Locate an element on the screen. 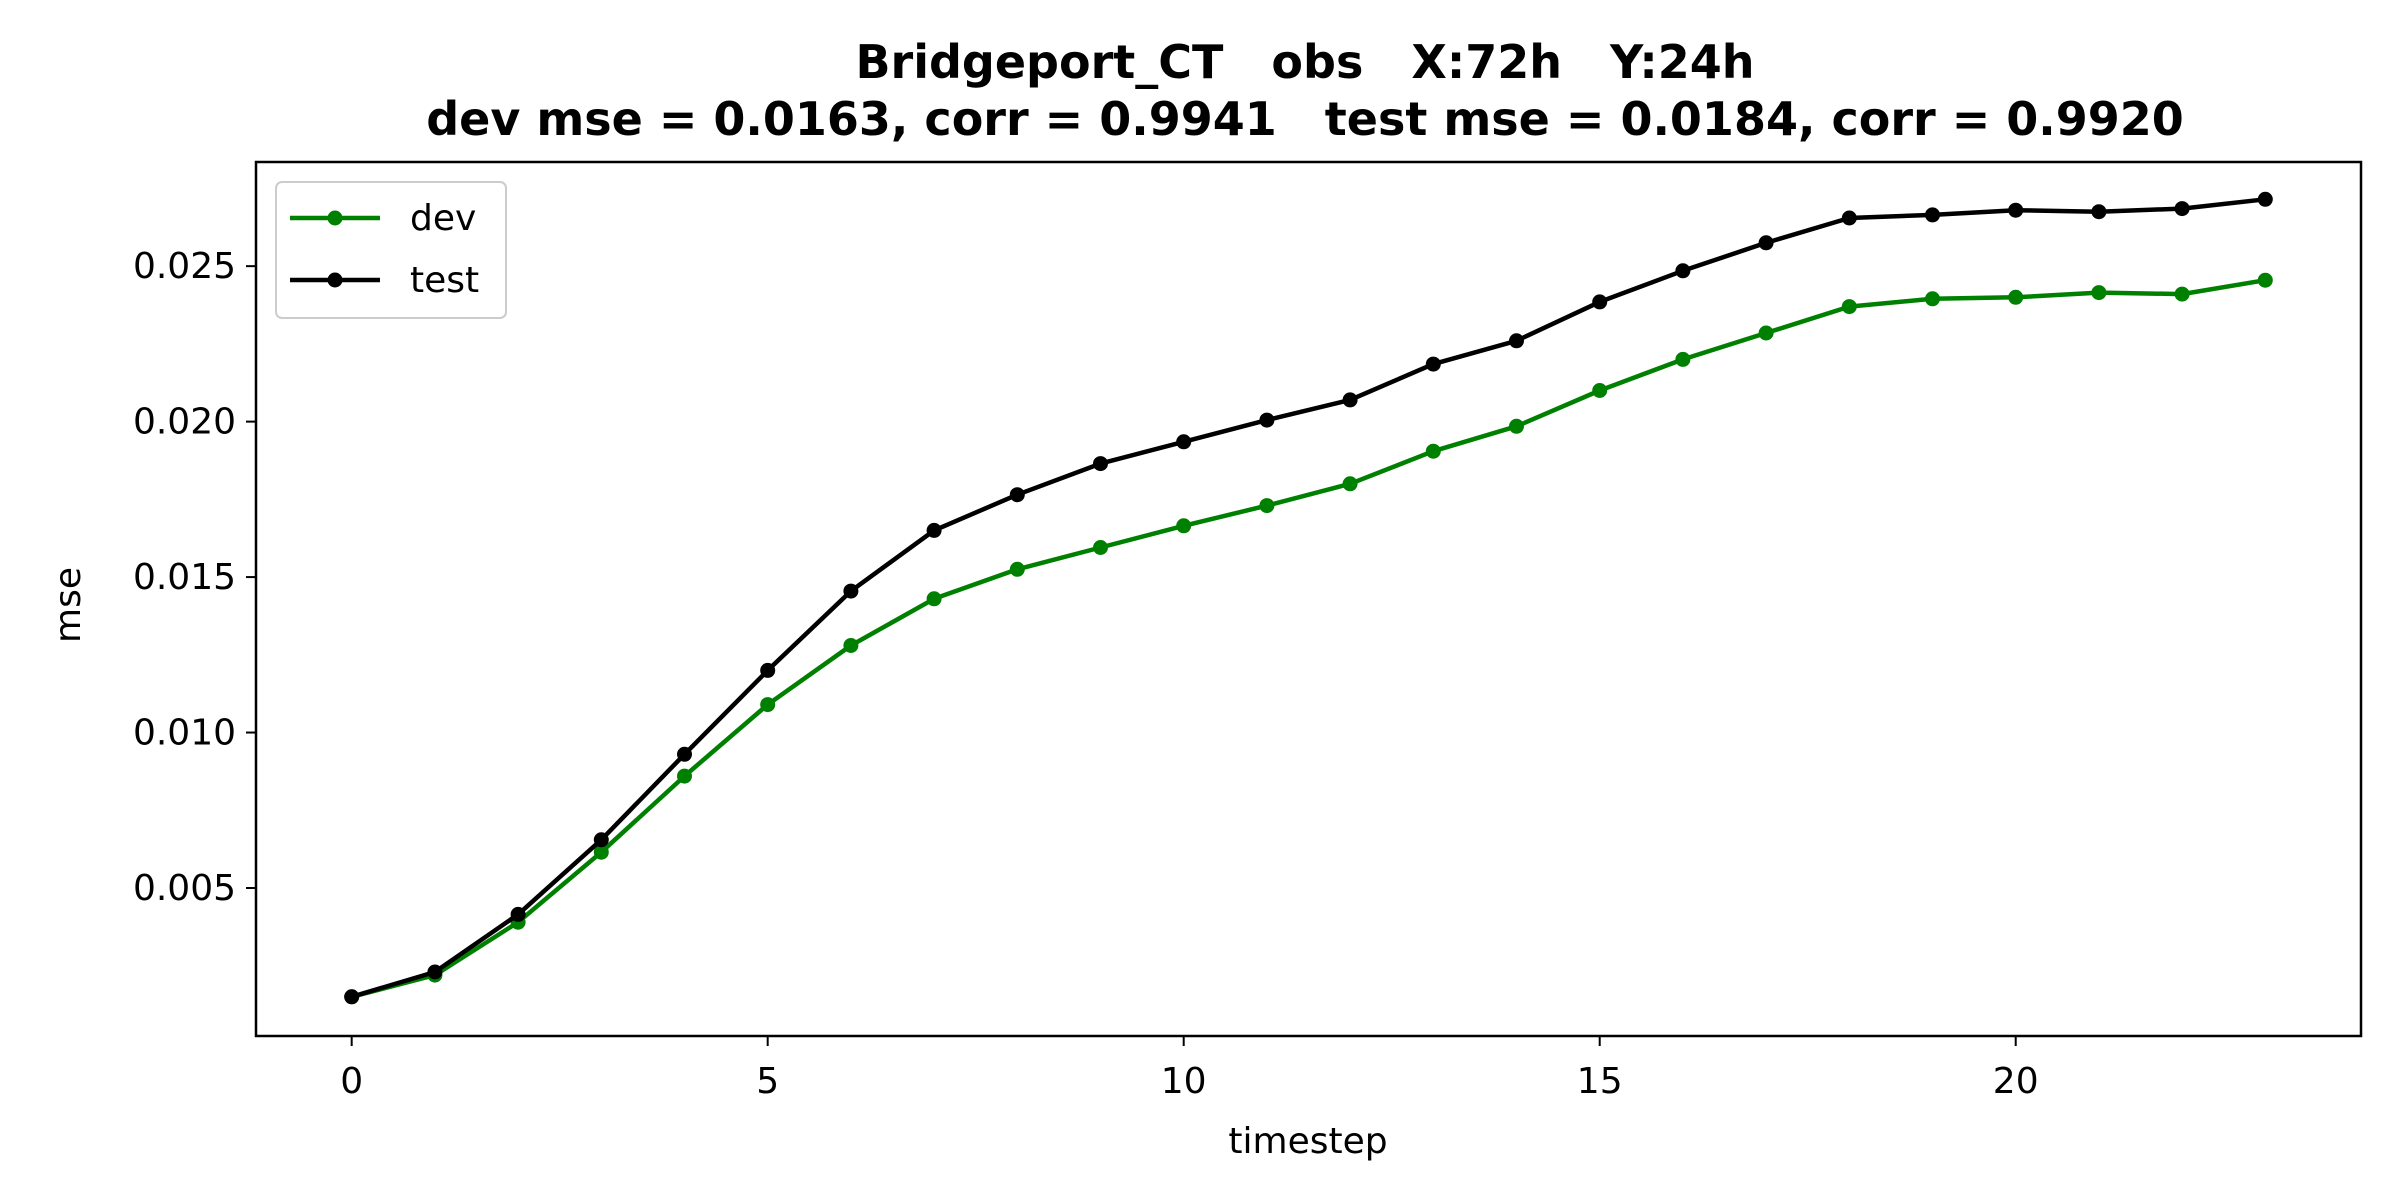  legend-marker-dev is located at coordinates (335, 218).